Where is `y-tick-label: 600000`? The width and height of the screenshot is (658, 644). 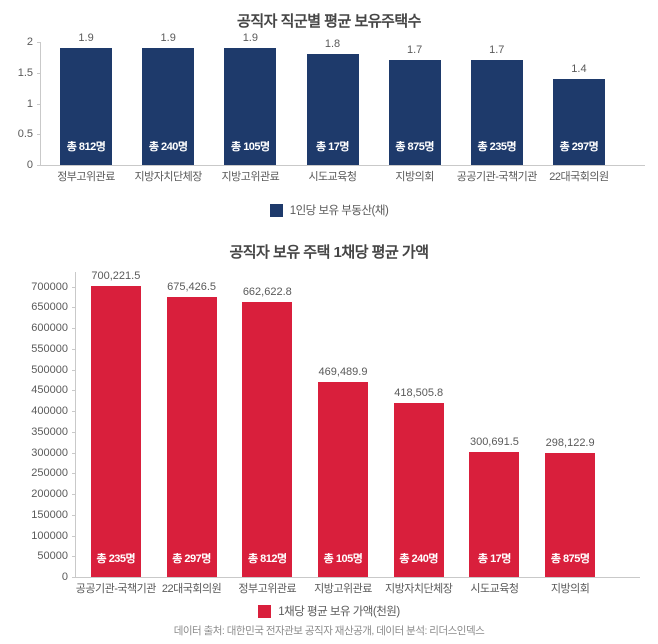
y-tick-label: 600000 is located at coordinates (49, 328).